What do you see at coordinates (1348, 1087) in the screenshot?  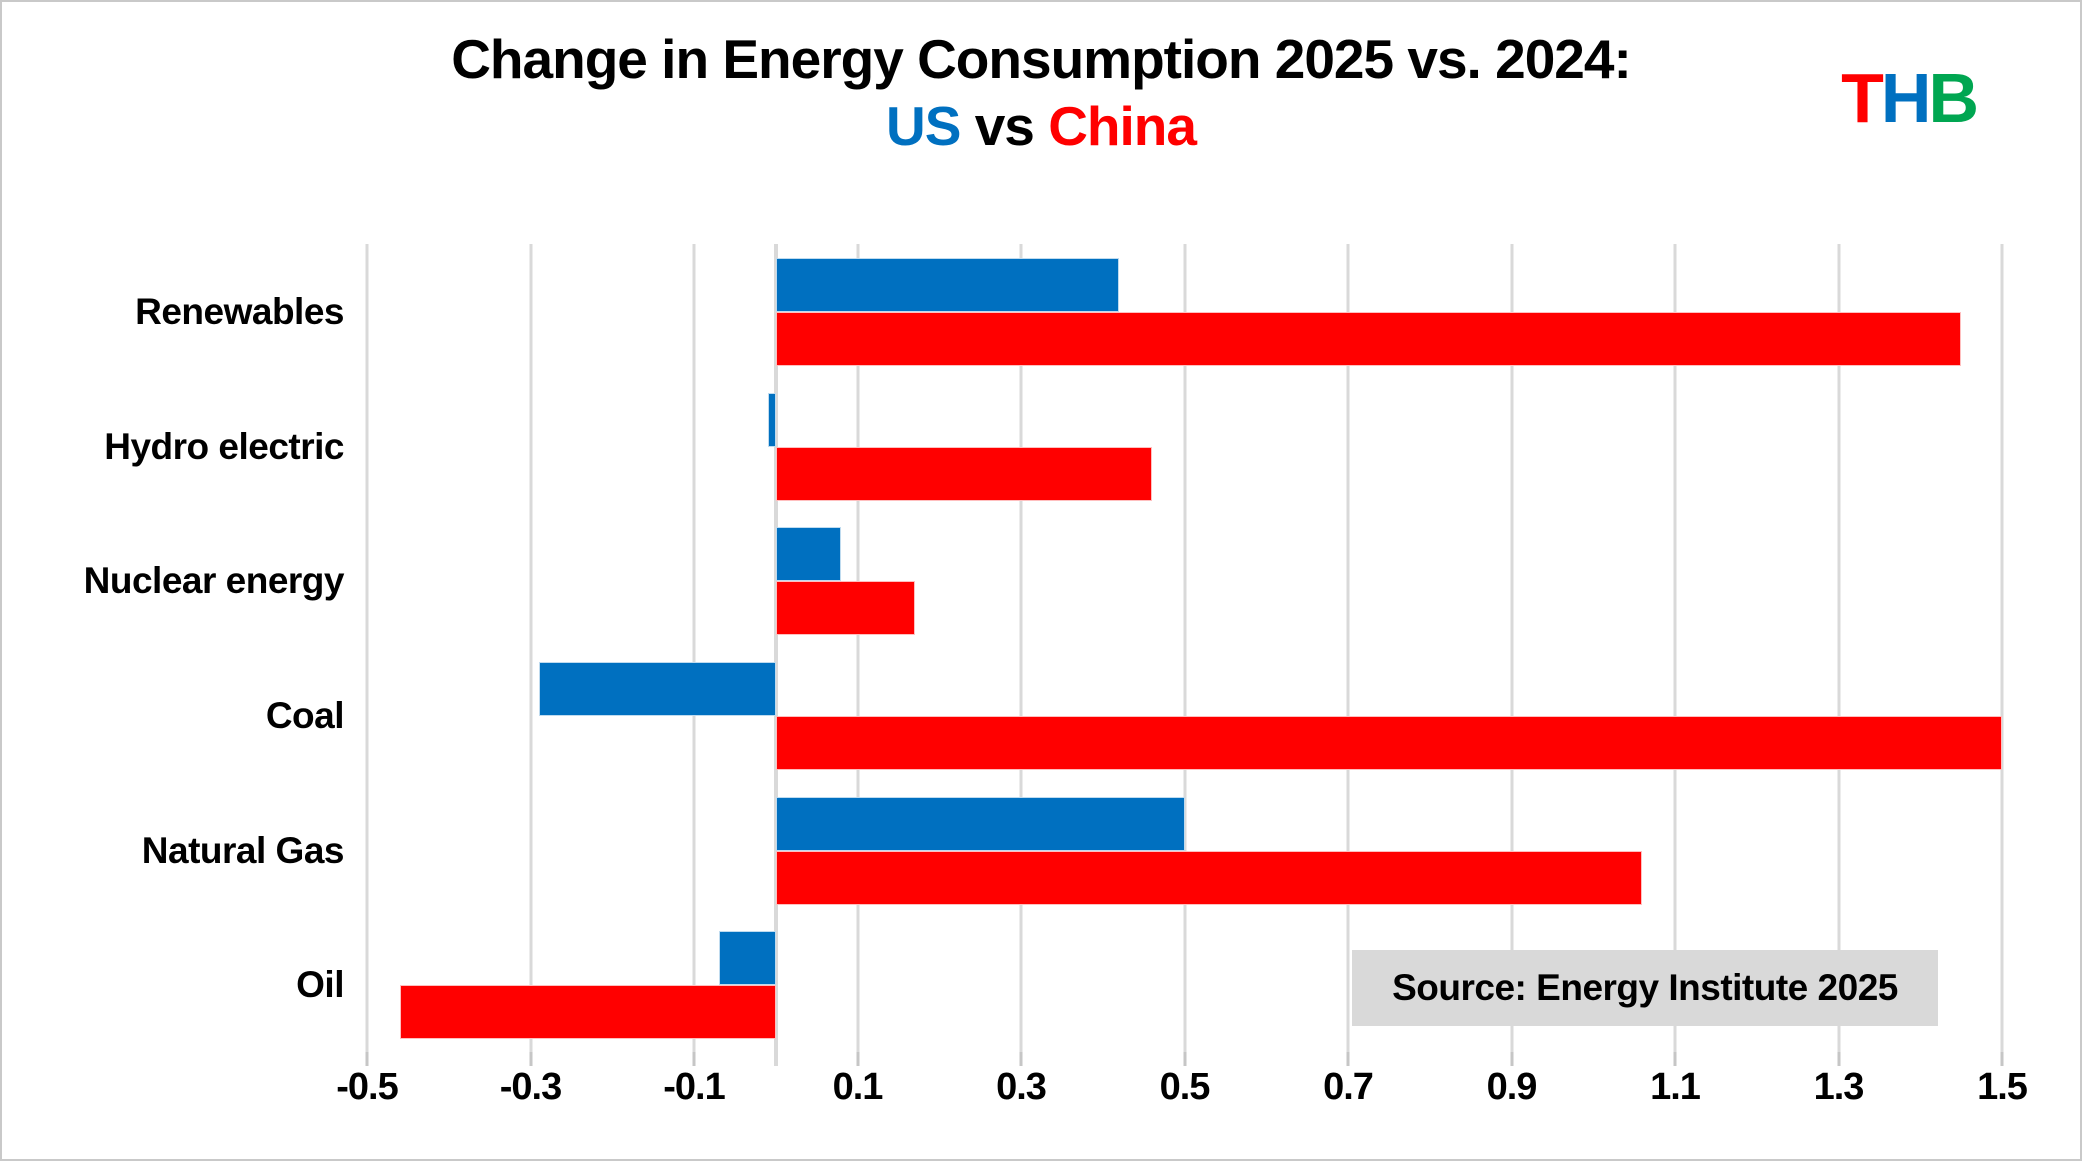 I see `x-tick-label: 0.7` at bounding box center [1348, 1087].